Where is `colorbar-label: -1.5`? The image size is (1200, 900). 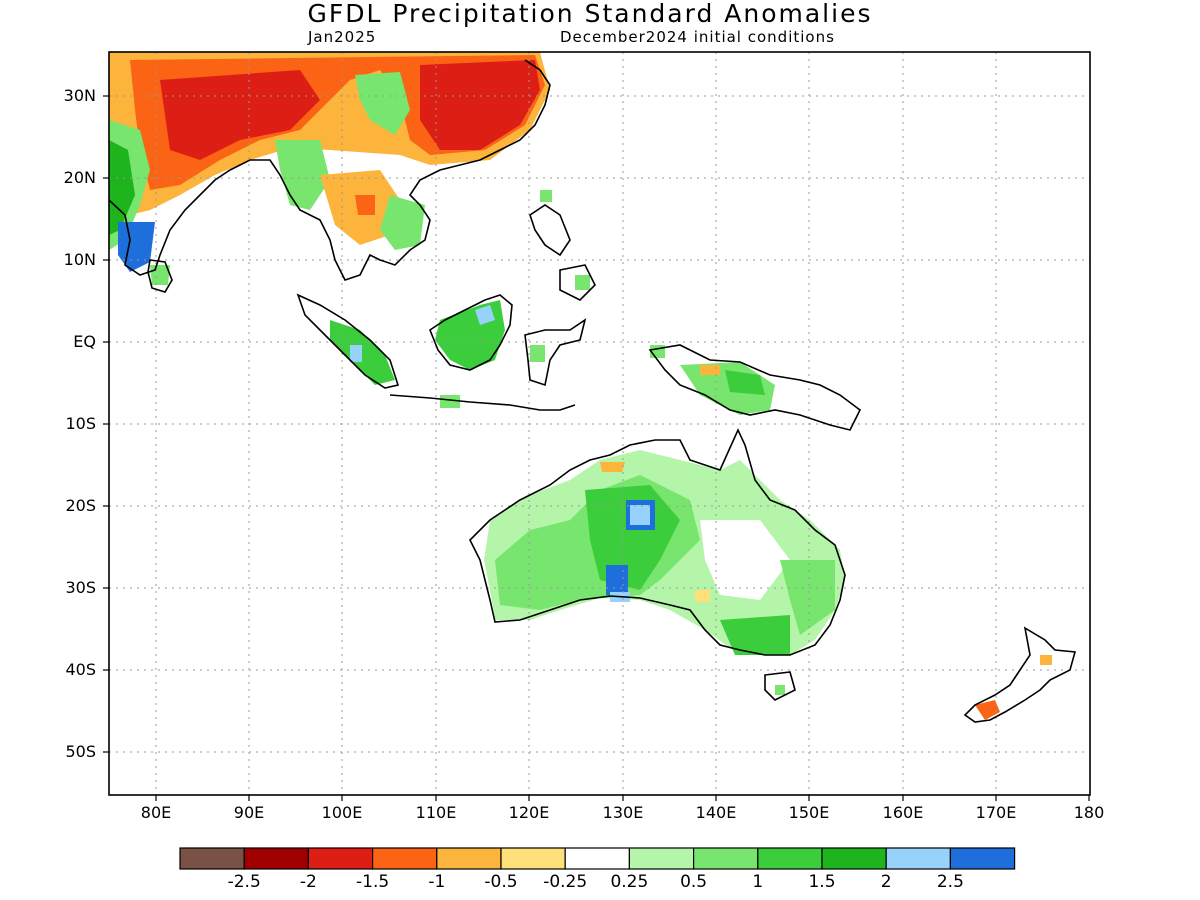 colorbar-label: -1.5 is located at coordinates (373, 882).